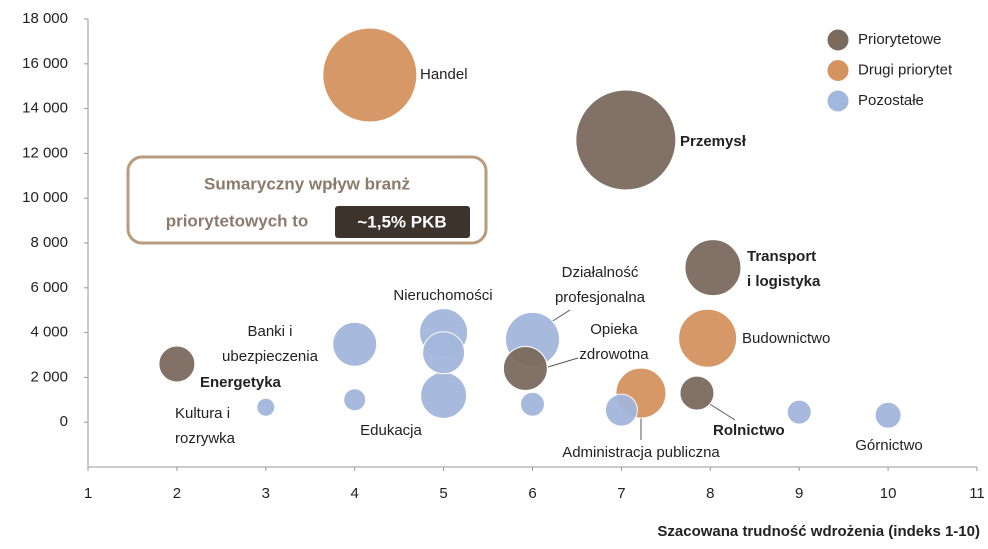 This screenshot has width=988, height=549. Describe the element at coordinates (889, 445) in the screenshot. I see `annotation: Górnictwo` at that location.